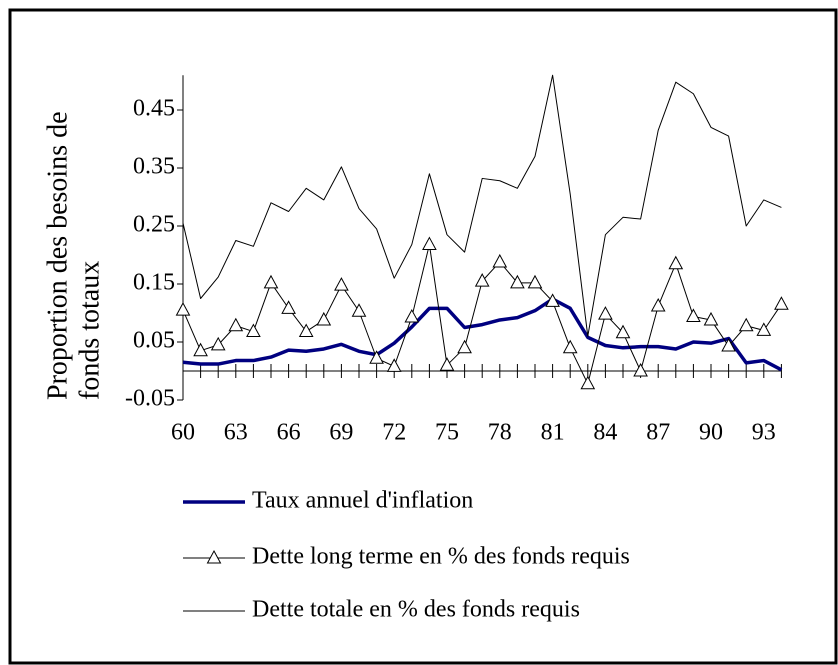 The height and width of the screenshot is (665, 838). I want to click on y-tick-label: 0.25, so click(154, 225).